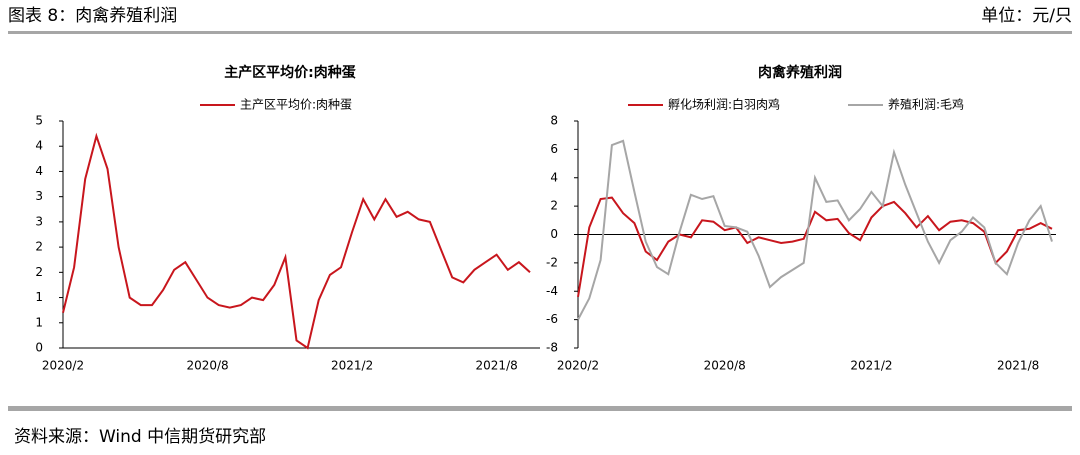 This screenshot has width=1080, height=455. Describe the element at coordinates (554, 149) in the screenshot. I see `y-tick-label: 6` at that location.